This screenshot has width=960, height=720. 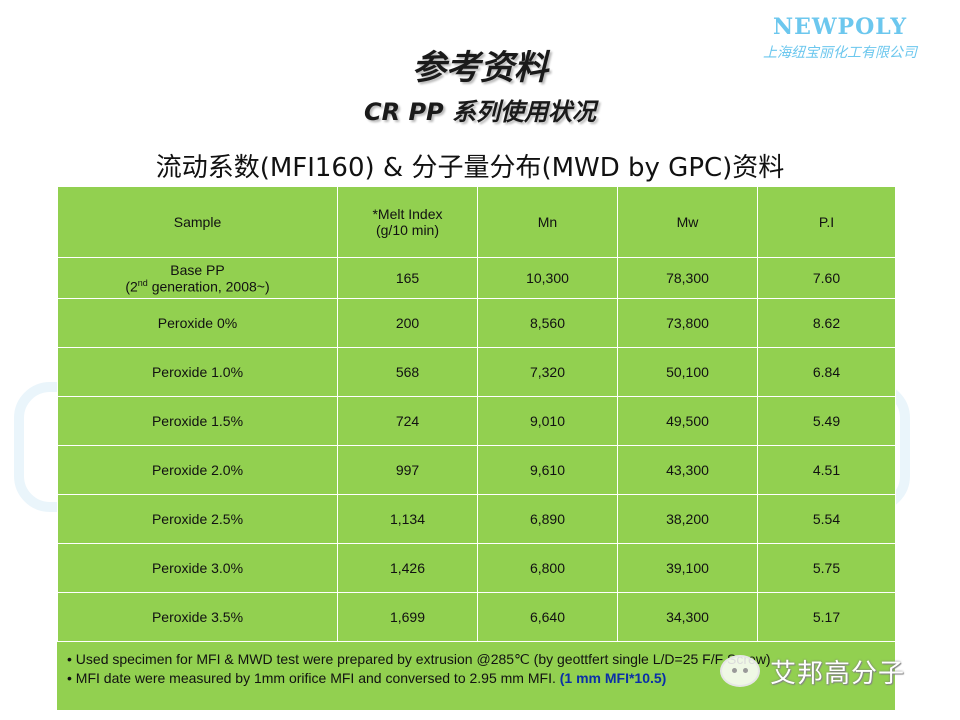 I want to click on cell-mw: 38,200, so click(x=687, y=519).